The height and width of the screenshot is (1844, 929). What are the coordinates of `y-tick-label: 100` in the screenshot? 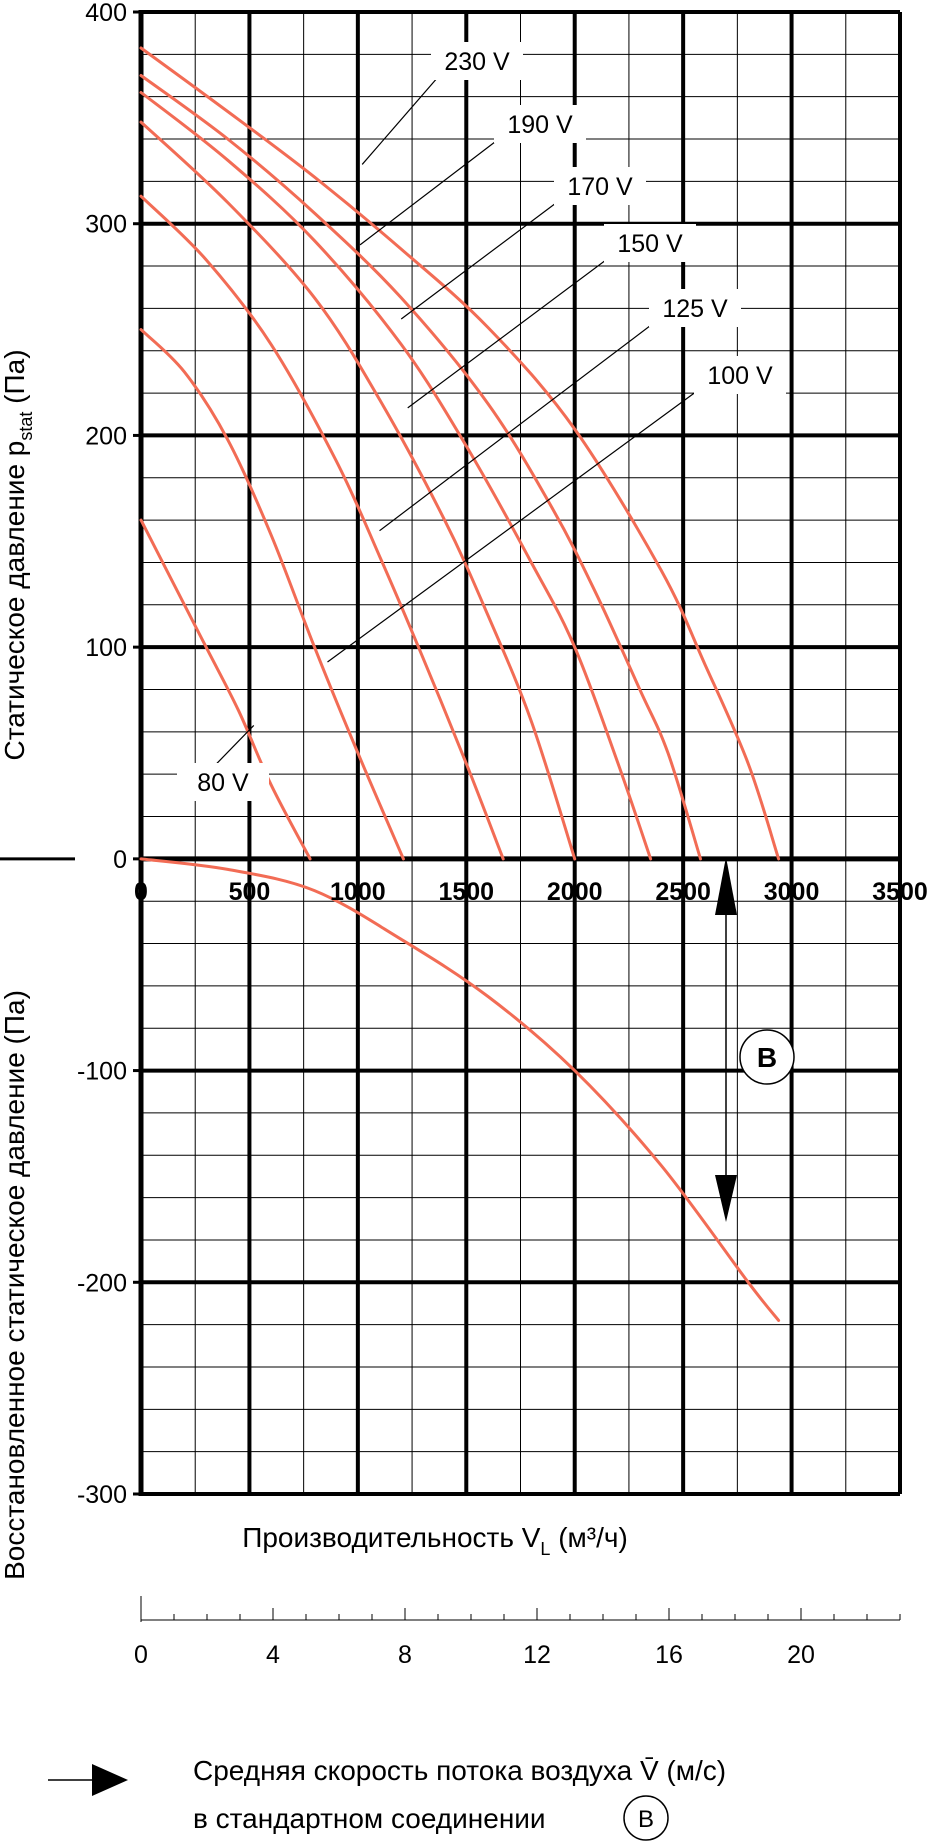 It's located at (106, 648).